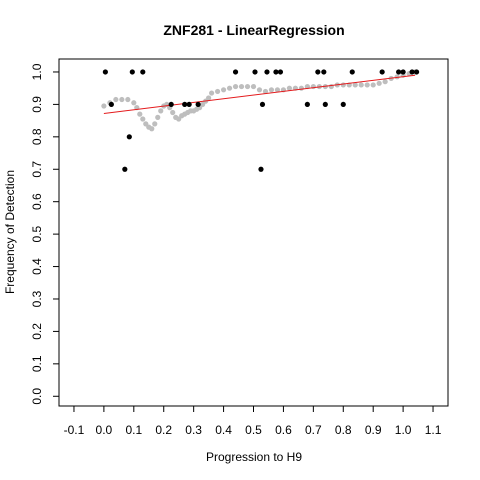  I want to click on x-tick-label: 0.2, so click(163, 430).